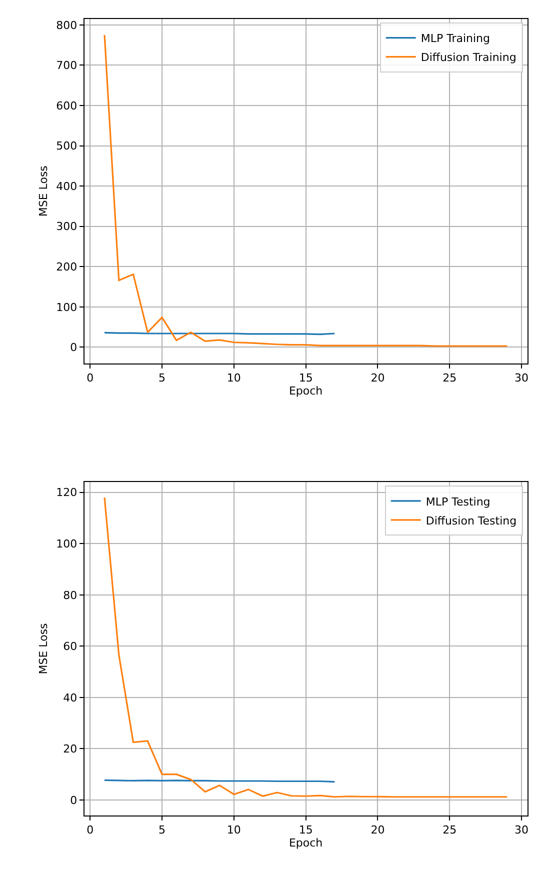 Image resolution: width=543 pixels, height=873 pixels. Describe the element at coordinates (455, 39) in the screenshot. I see `legend-label: MLP Training` at that location.